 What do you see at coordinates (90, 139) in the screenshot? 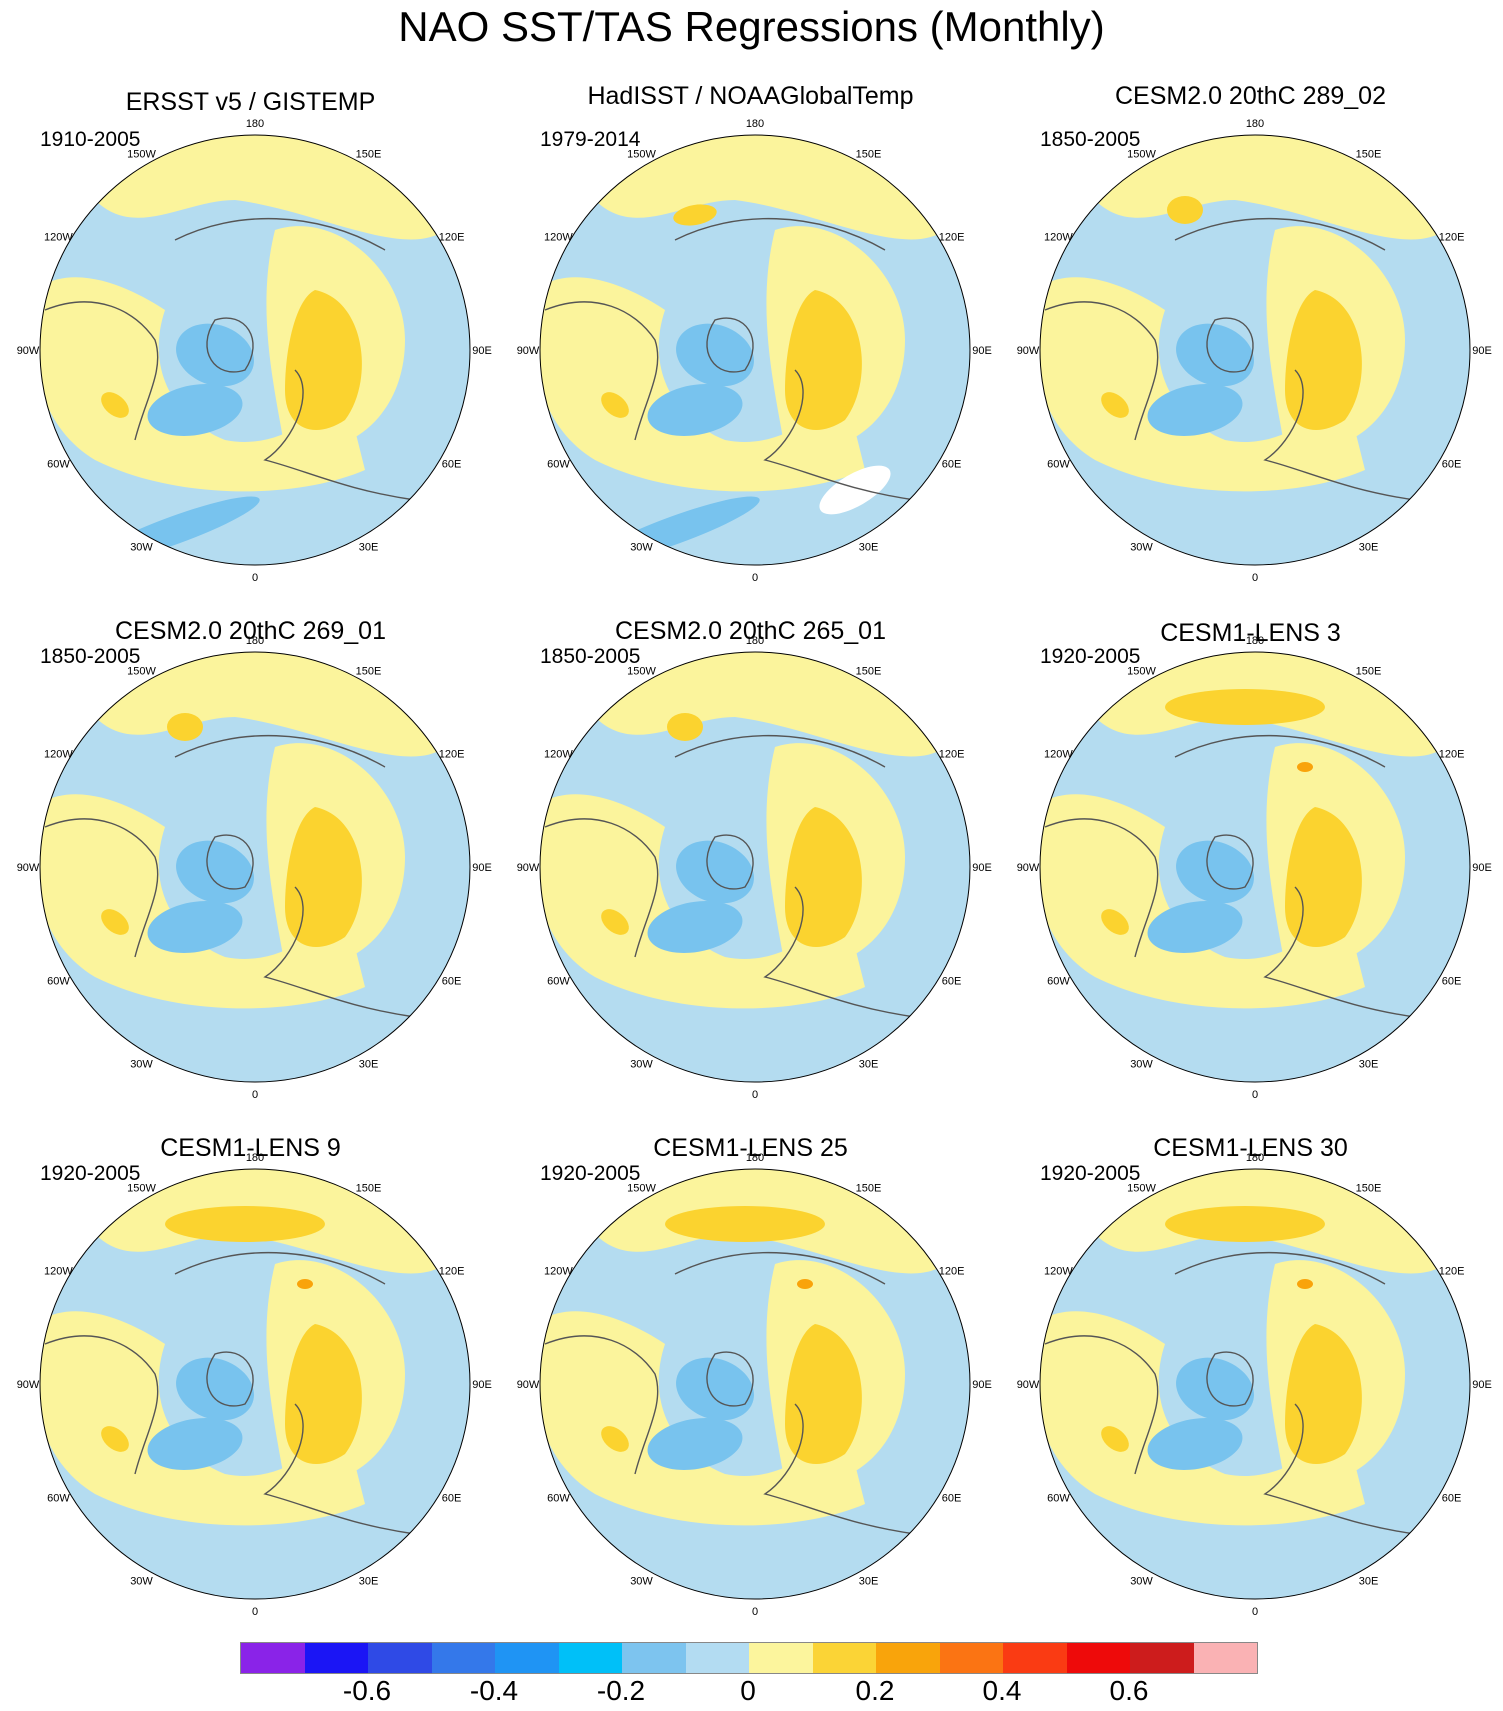
I see `period-label: 1910-2005` at bounding box center [90, 139].